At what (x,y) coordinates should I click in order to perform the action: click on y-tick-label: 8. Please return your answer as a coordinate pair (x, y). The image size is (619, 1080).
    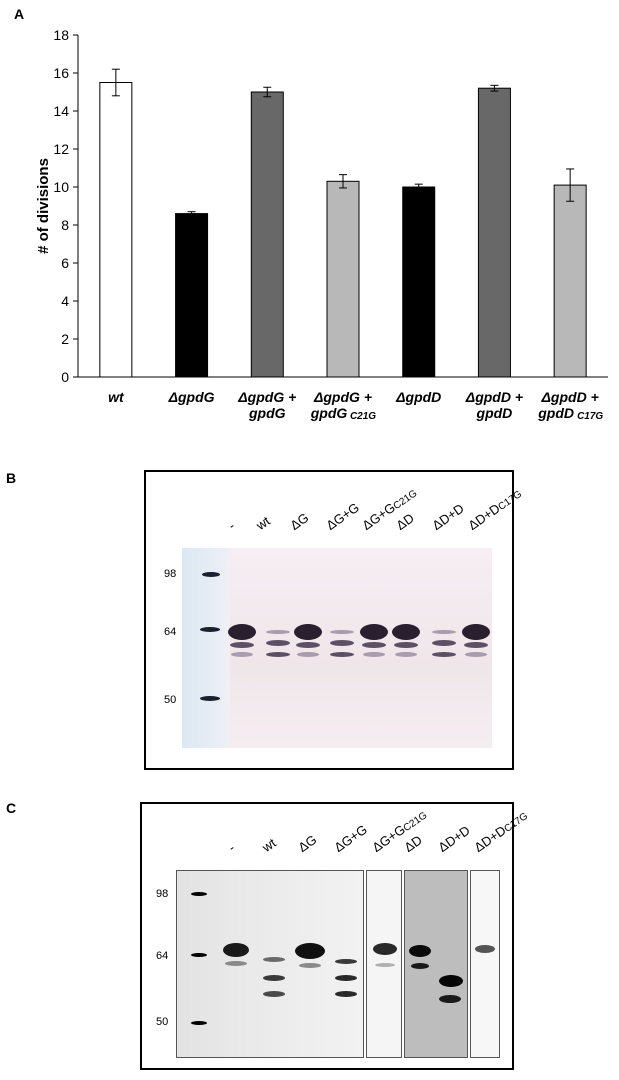
    Looking at the image, I should click on (65, 225).